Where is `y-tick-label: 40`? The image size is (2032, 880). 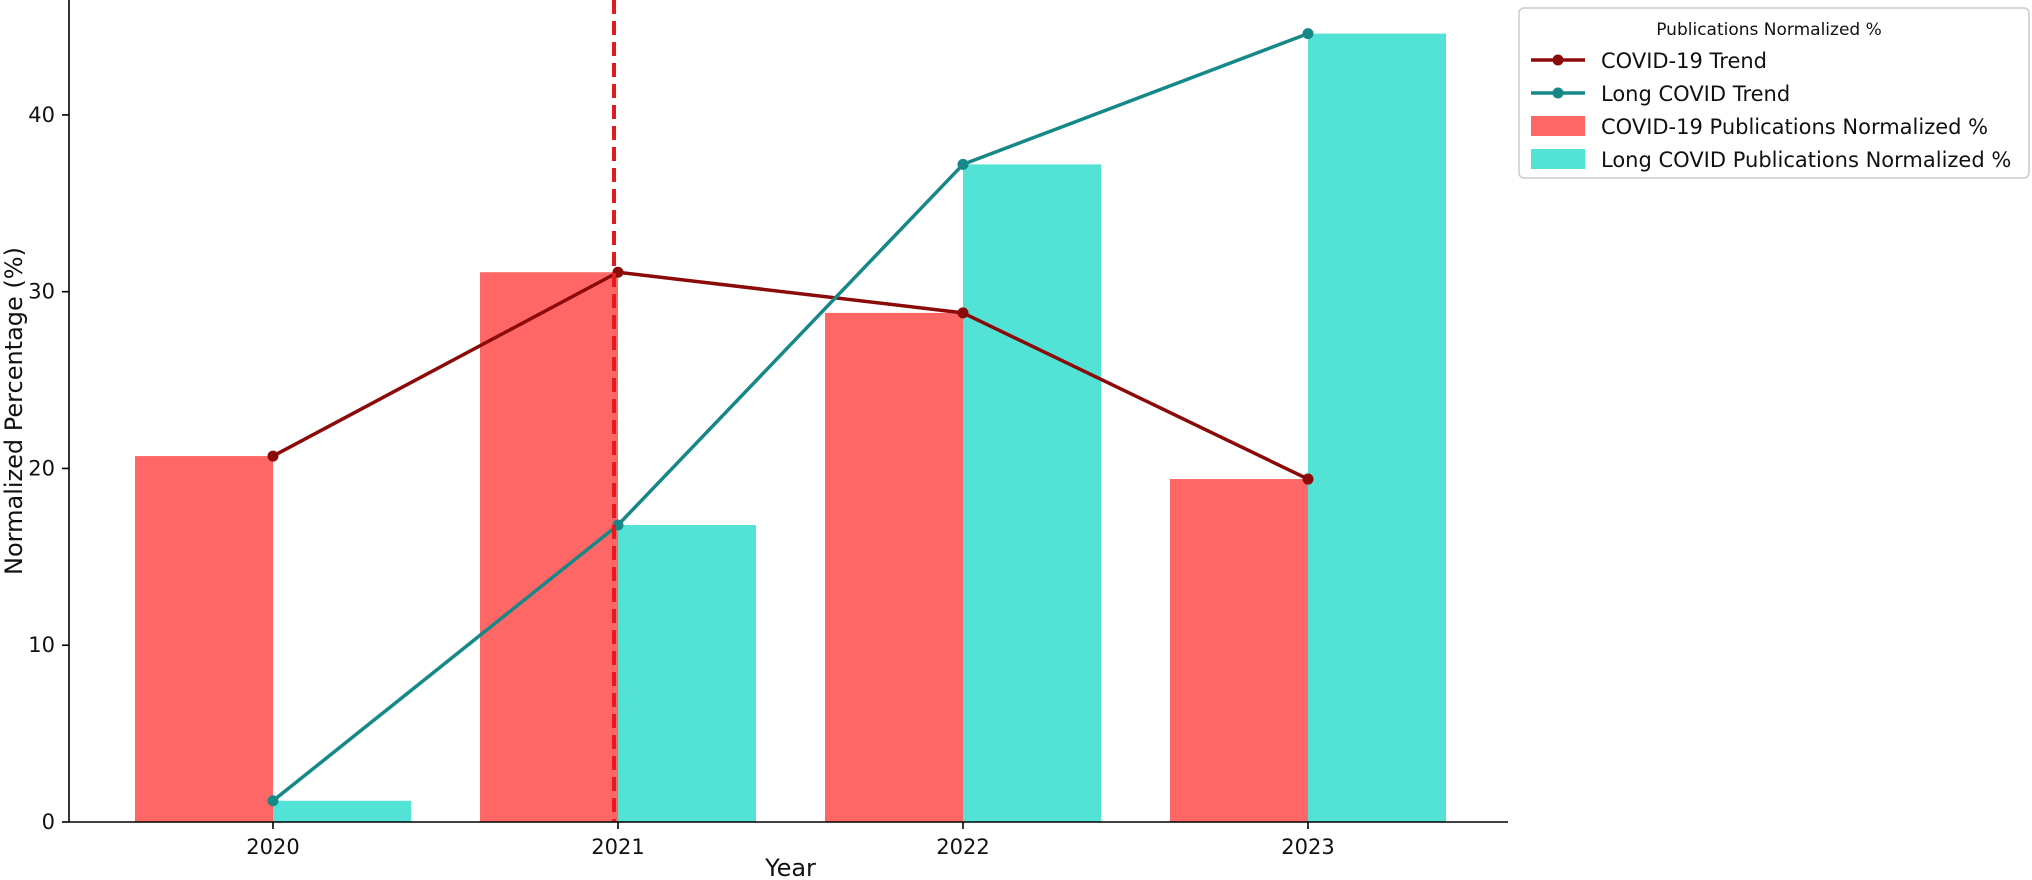 y-tick-label: 40 is located at coordinates (41, 115).